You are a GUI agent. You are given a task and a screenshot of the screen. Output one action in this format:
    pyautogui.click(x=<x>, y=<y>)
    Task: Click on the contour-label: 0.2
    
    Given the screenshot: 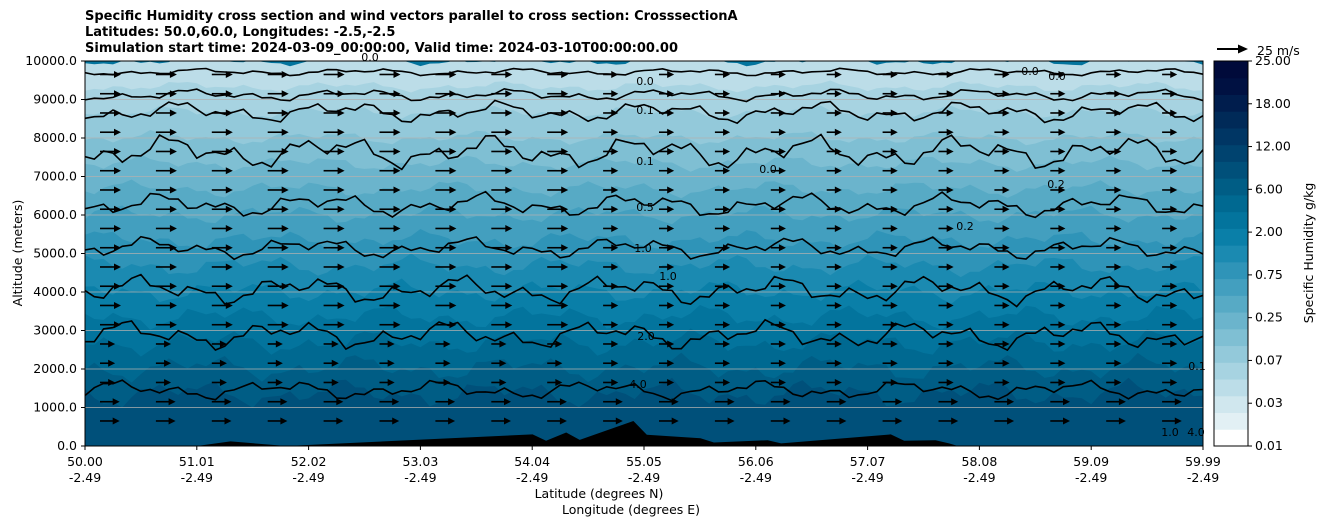 What is the action you would take?
    pyautogui.click(x=965, y=226)
    